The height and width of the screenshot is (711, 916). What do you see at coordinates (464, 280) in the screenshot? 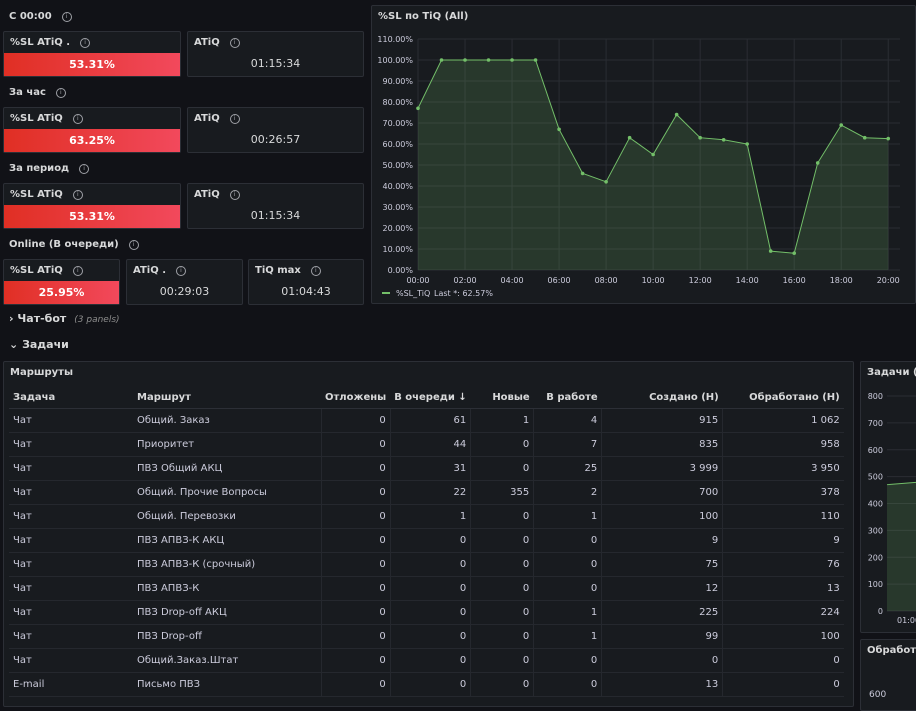
I see `x-tick-label: 02:00` at bounding box center [464, 280].